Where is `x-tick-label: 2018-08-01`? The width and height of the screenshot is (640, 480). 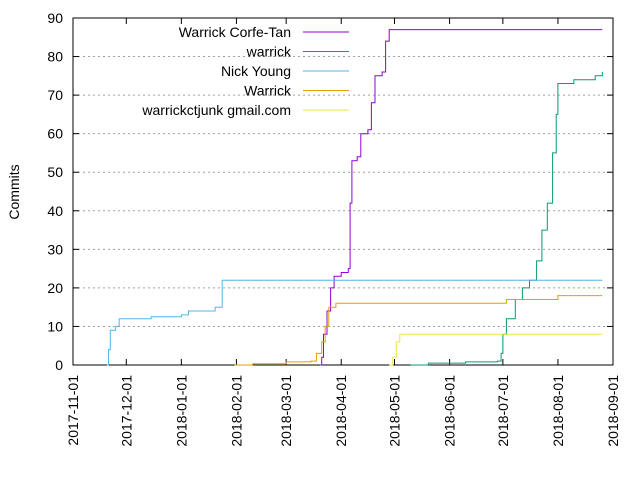
x-tick-label: 2018-08-01 is located at coordinates (558, 411).